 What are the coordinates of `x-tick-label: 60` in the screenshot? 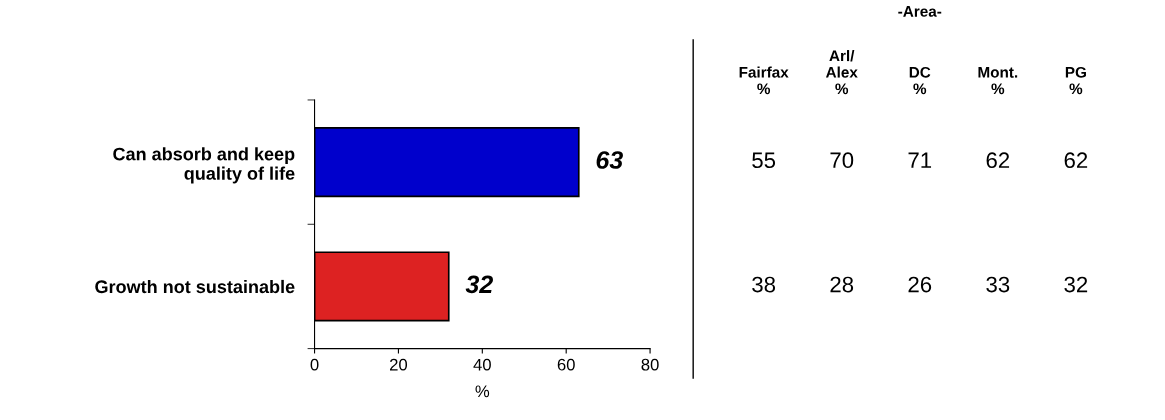 It's located at (566, 364).